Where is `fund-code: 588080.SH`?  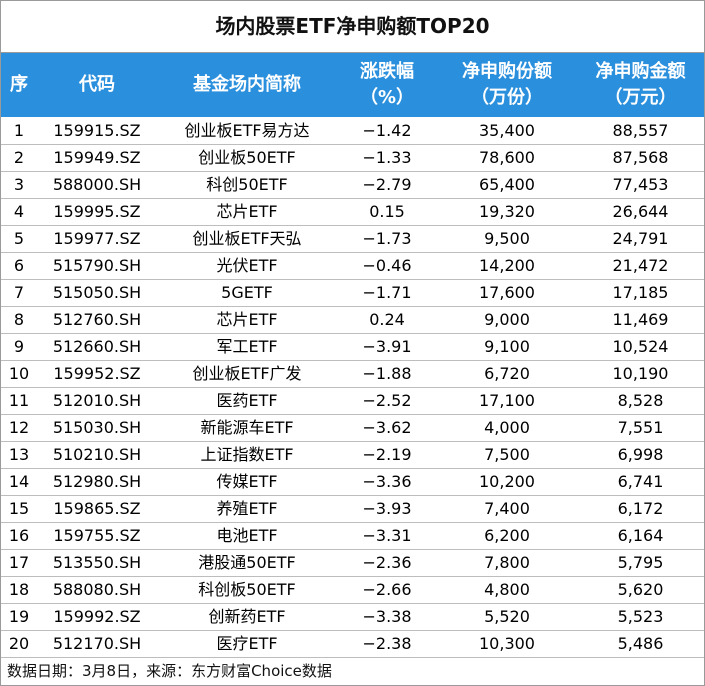
fund-code: 588080.SH is located at coordinates (97, 589).